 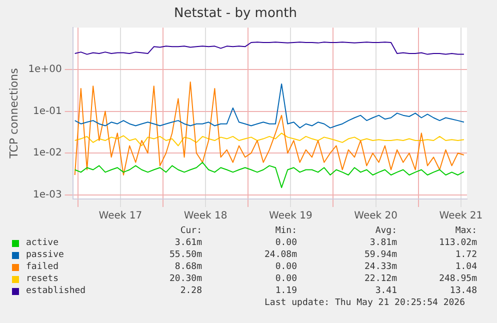 What do you see at coordinates (285, 231) in the screenshot?
I see `text: Min:` at bounding box center [285, 231].